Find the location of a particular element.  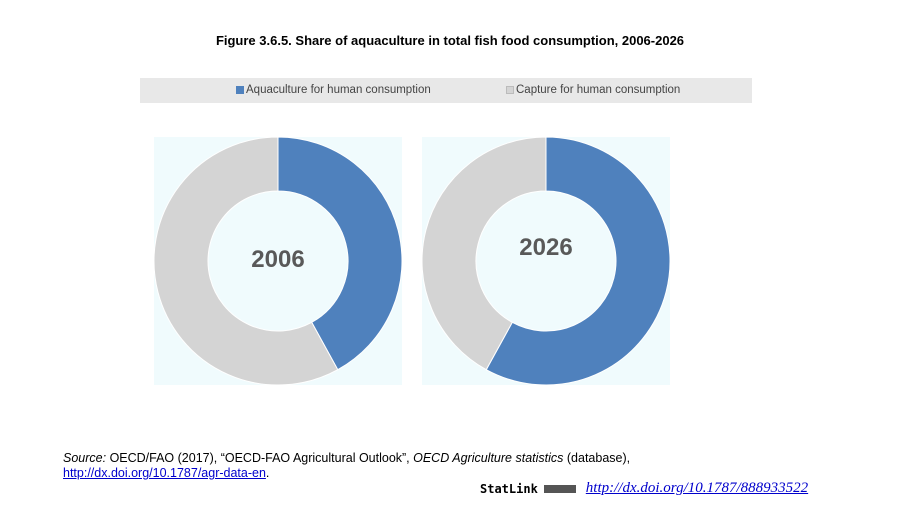

donut-2026-panel: 2026 is located at coordinates (546, 261).